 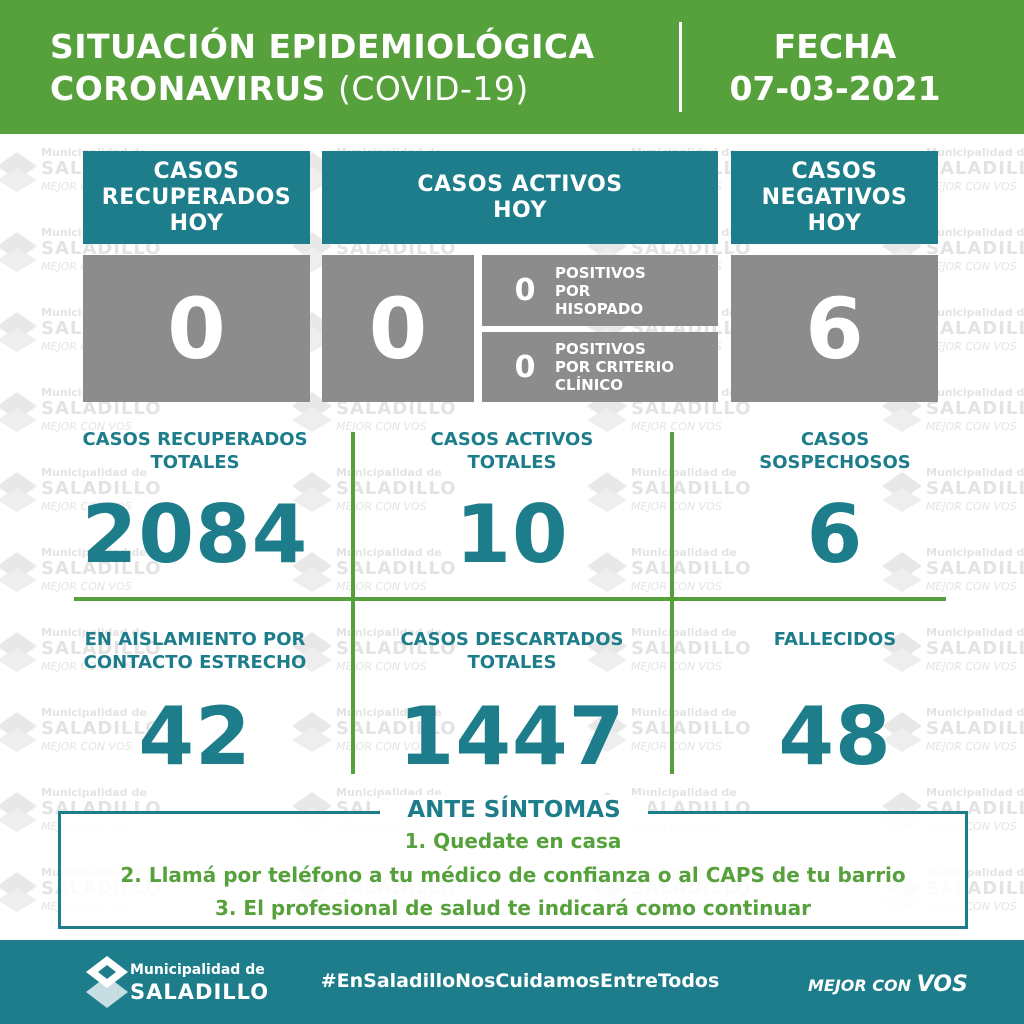 What do you see at coordinates (510, 599) in the screenshot?
I see `grid-horizontal-line` at bounding box center [510, 599].